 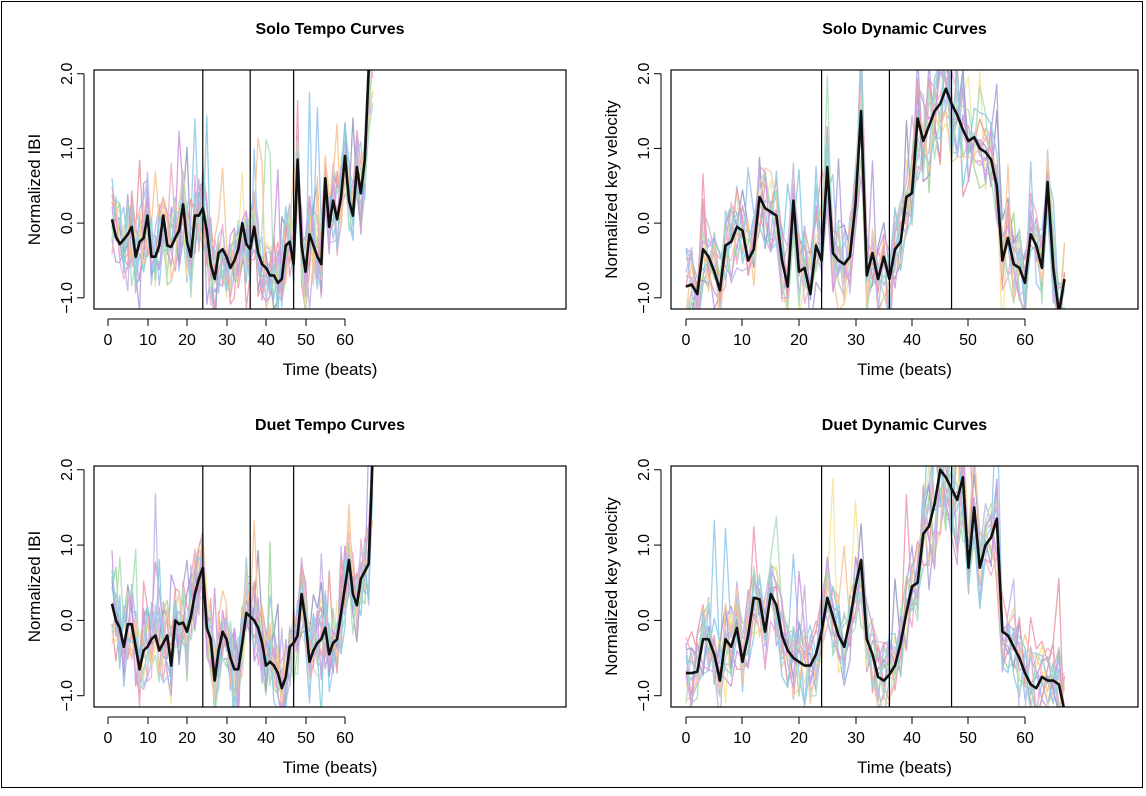 I want to click on chart-title: Duet Dynamic Curves, so click(x=904, y=425).